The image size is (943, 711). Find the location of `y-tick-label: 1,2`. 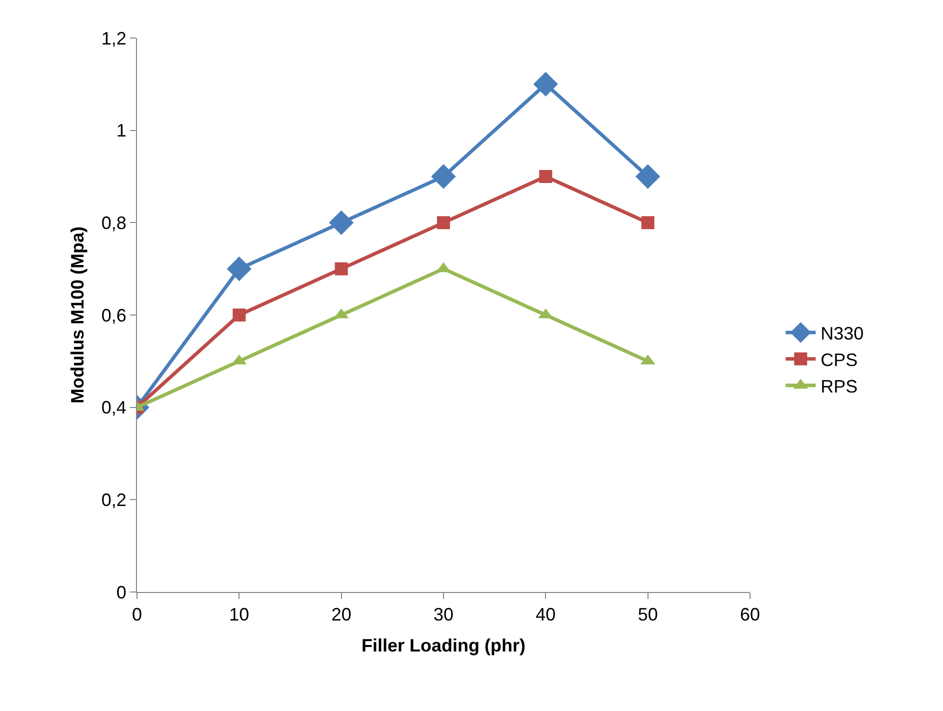

y-tick-label: 1,2 is located at coordinates (113, 38).